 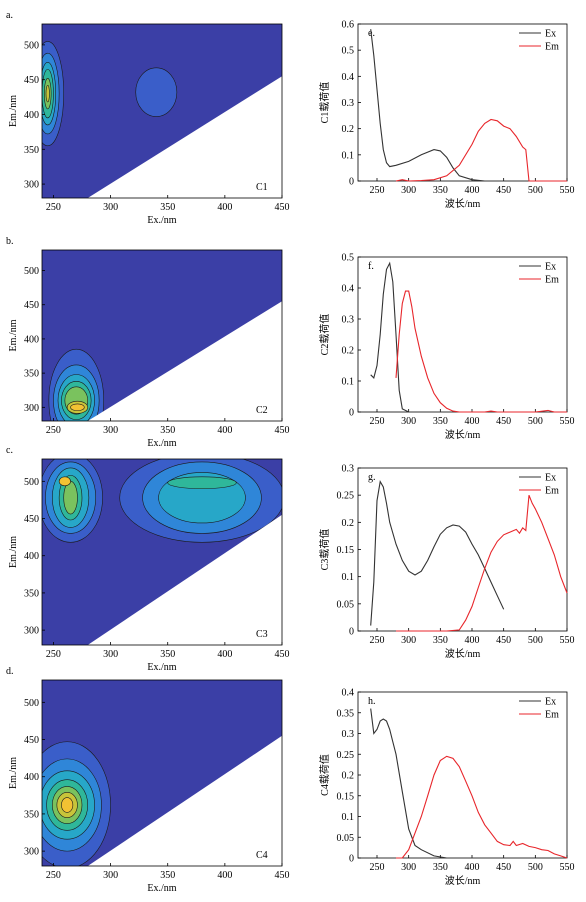 I want to click on y-tick-label: 0.35, so click(x=346, y=713).